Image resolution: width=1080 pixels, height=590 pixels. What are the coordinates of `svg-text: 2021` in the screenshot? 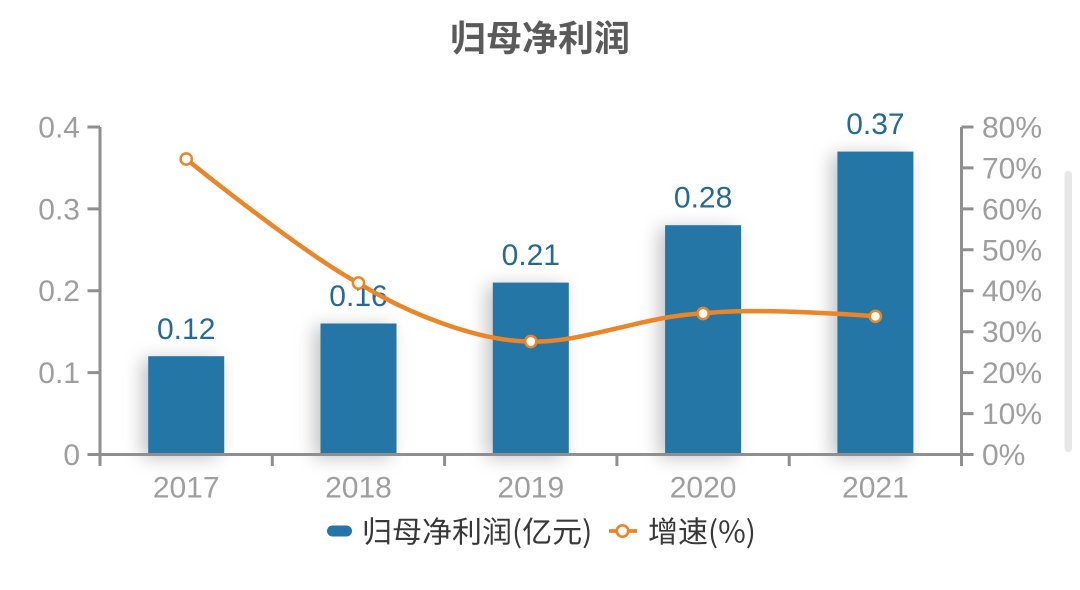 It's located at (875, 488).